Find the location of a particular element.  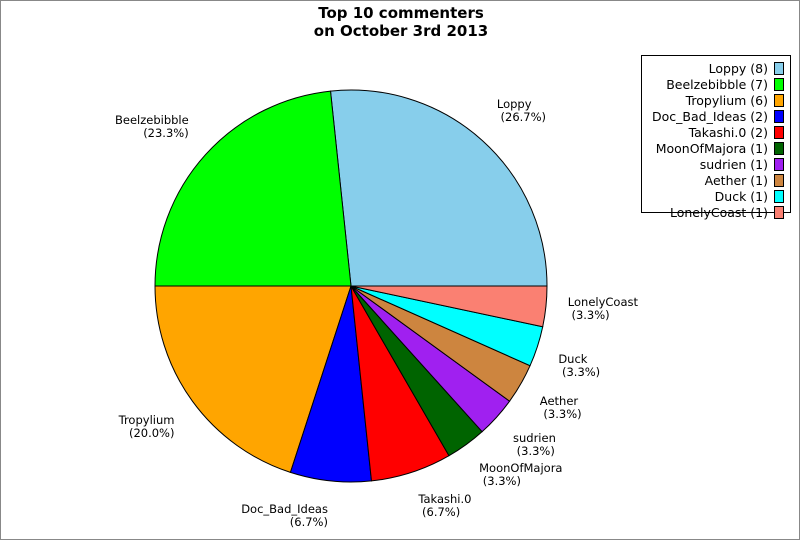

slice-label: Loppy (26.7%) is located at coordinates (521, 110).